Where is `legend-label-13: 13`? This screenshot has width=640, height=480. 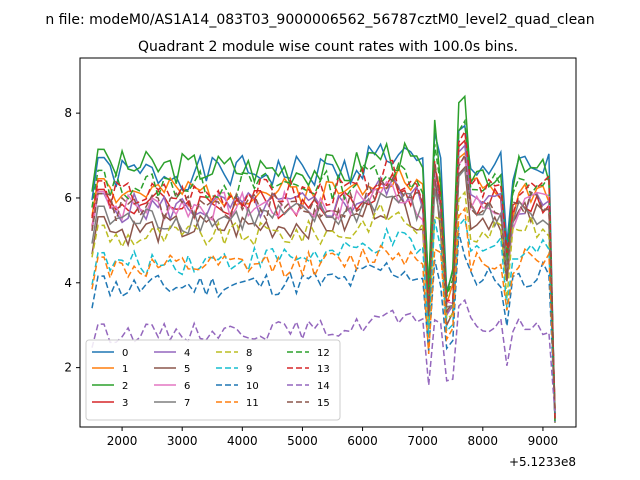 legend-label-13: 13 is located at coordinates (323, 369).